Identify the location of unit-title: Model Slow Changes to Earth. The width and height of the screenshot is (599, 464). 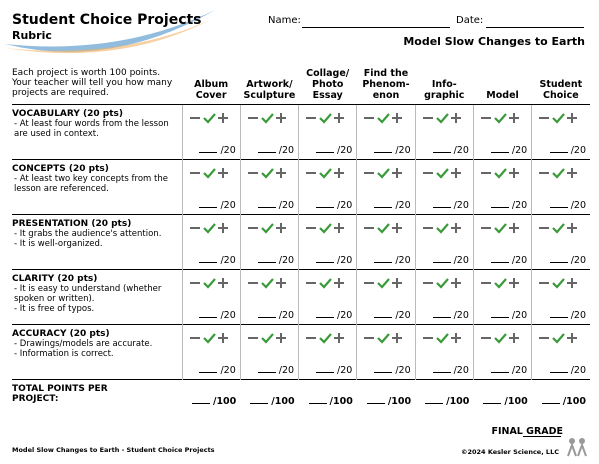
(494, 41).